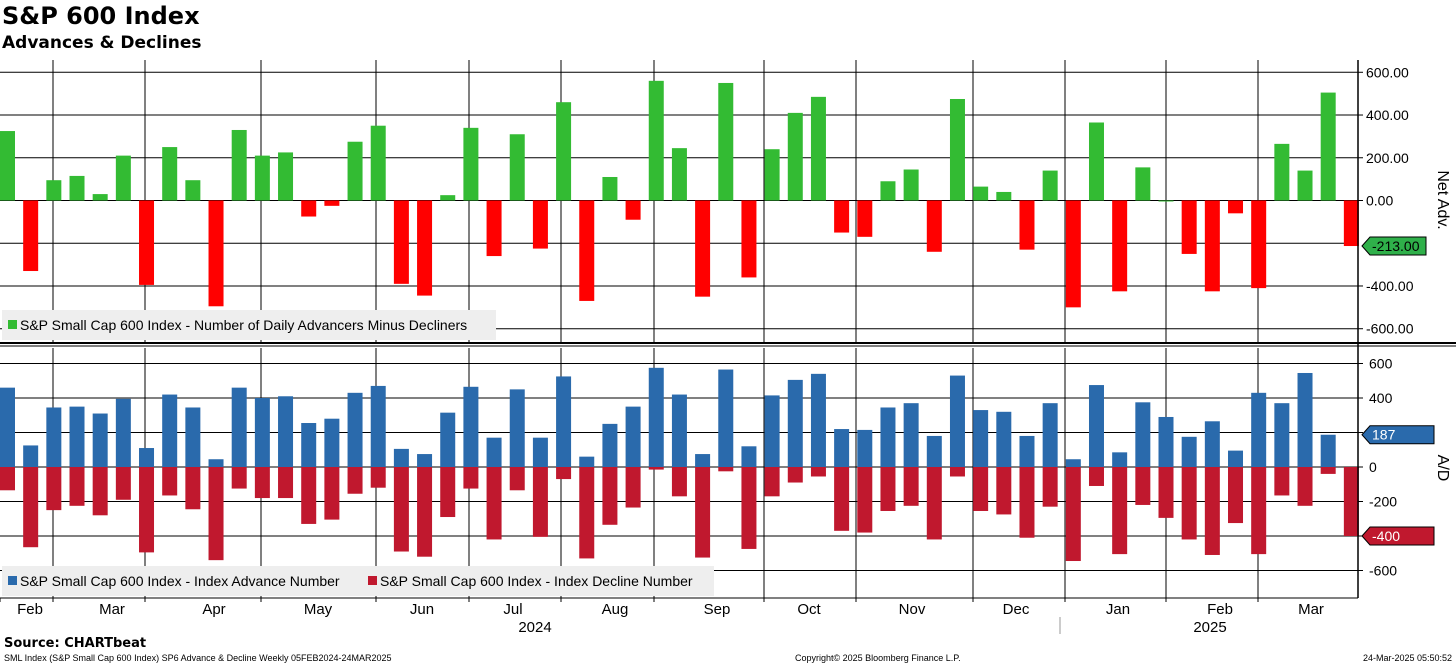 Image resolution: width=1456 pixels, height=665 pixels. What do you see at coordinates (1209, 627) in the screenshot?
I see `x-year-label: 2025` at bounding box center [1209, 627].